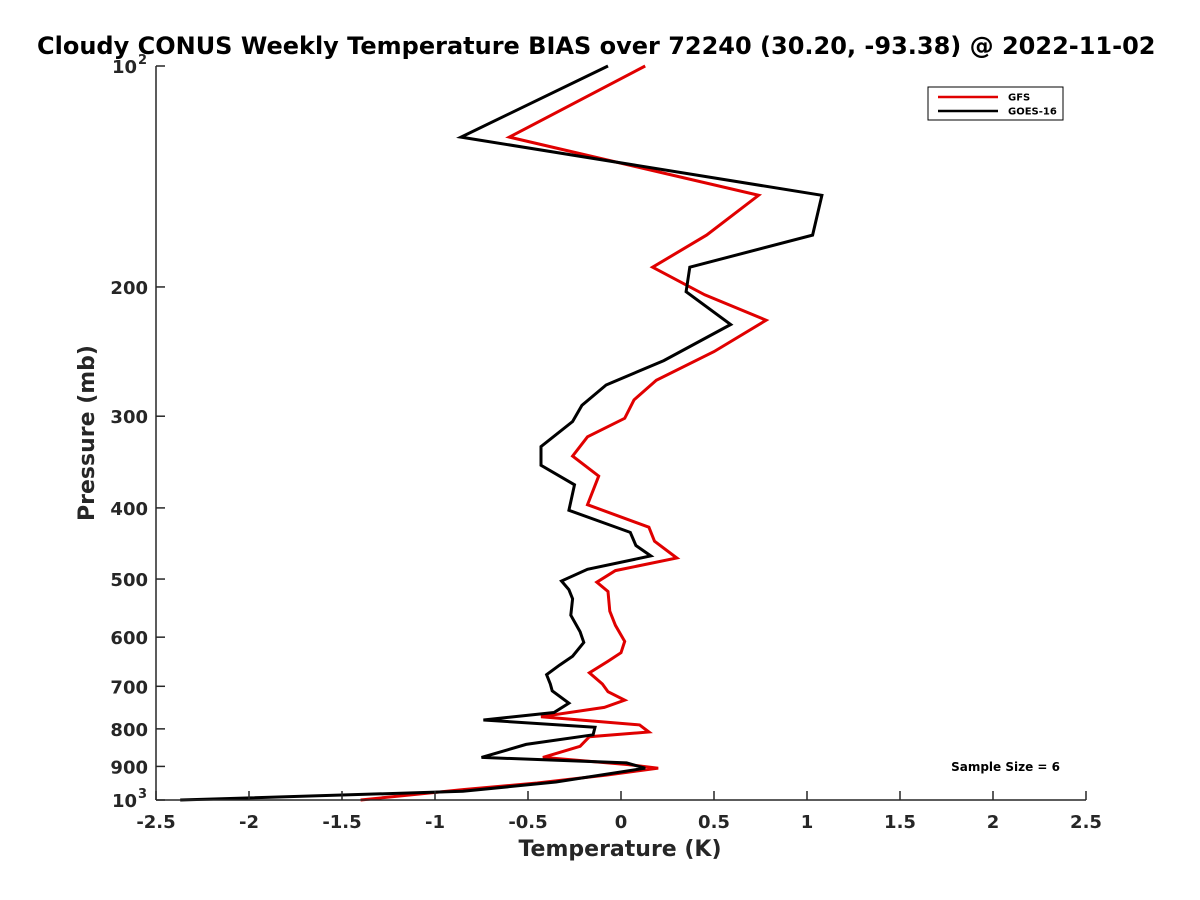  I want to click on x-tick-label: -1, so click(435, 822).